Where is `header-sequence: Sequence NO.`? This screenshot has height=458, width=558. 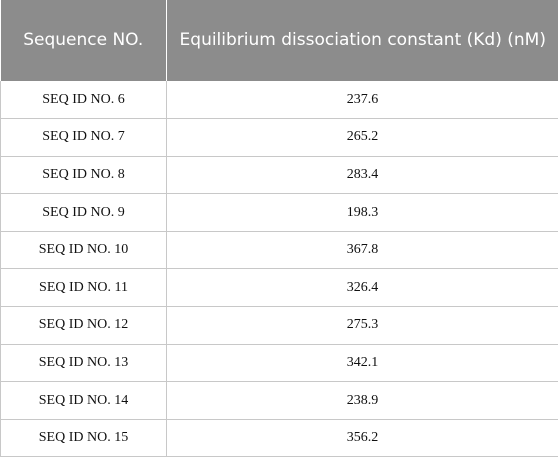
header-sequence: Sequence NO. is located at coordinates (83, 40).